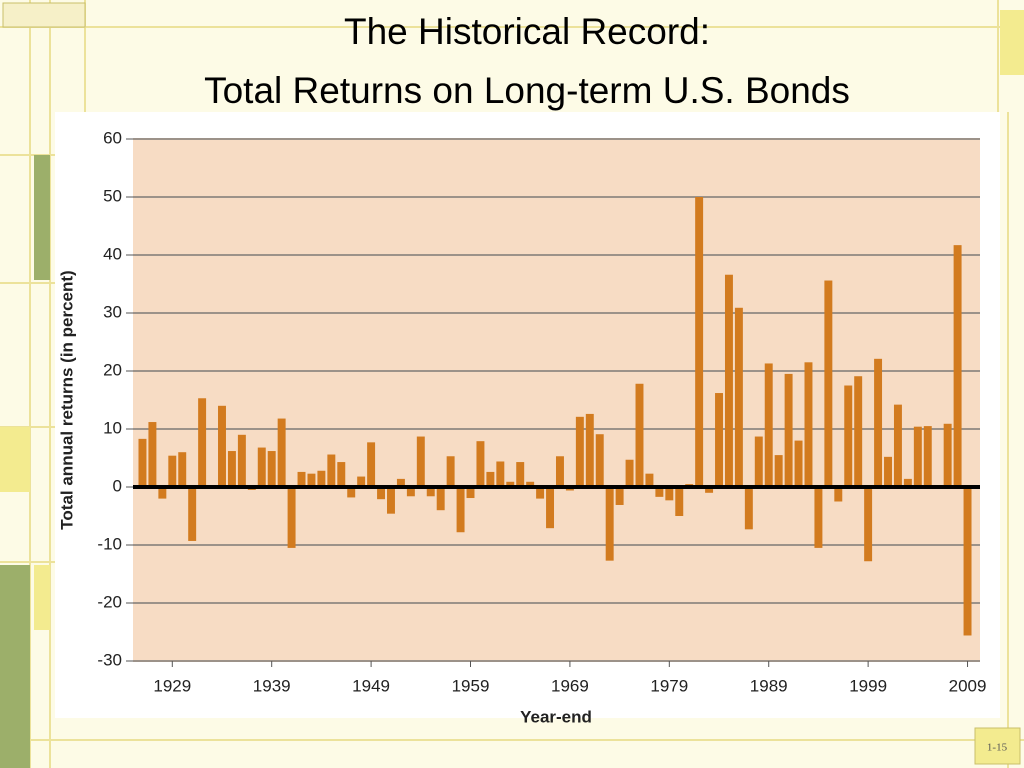 Image resolution: width=1024 pixels, height=768 pixels. Describe the element at coordinates (570, 685) in the screenshot. I see `x-tick-label: 1969` at that location.